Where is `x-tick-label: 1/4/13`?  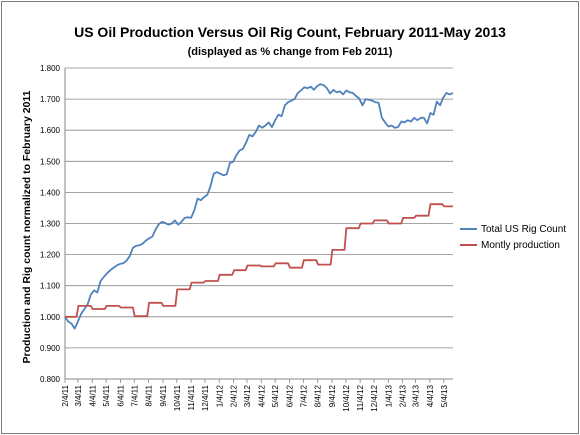
x-tick-label: 1/4/13 is located at coordinates (388, 395).